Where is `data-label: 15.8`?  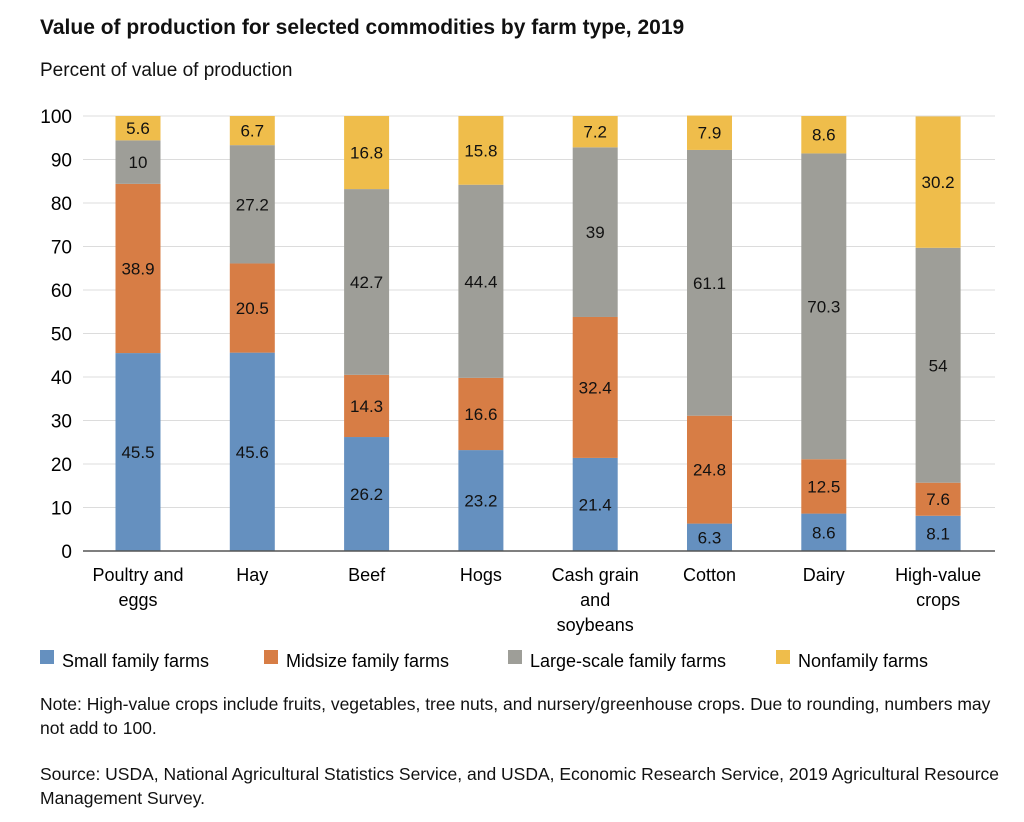 data-label: 15.8 is located at coordinates (480, 150).